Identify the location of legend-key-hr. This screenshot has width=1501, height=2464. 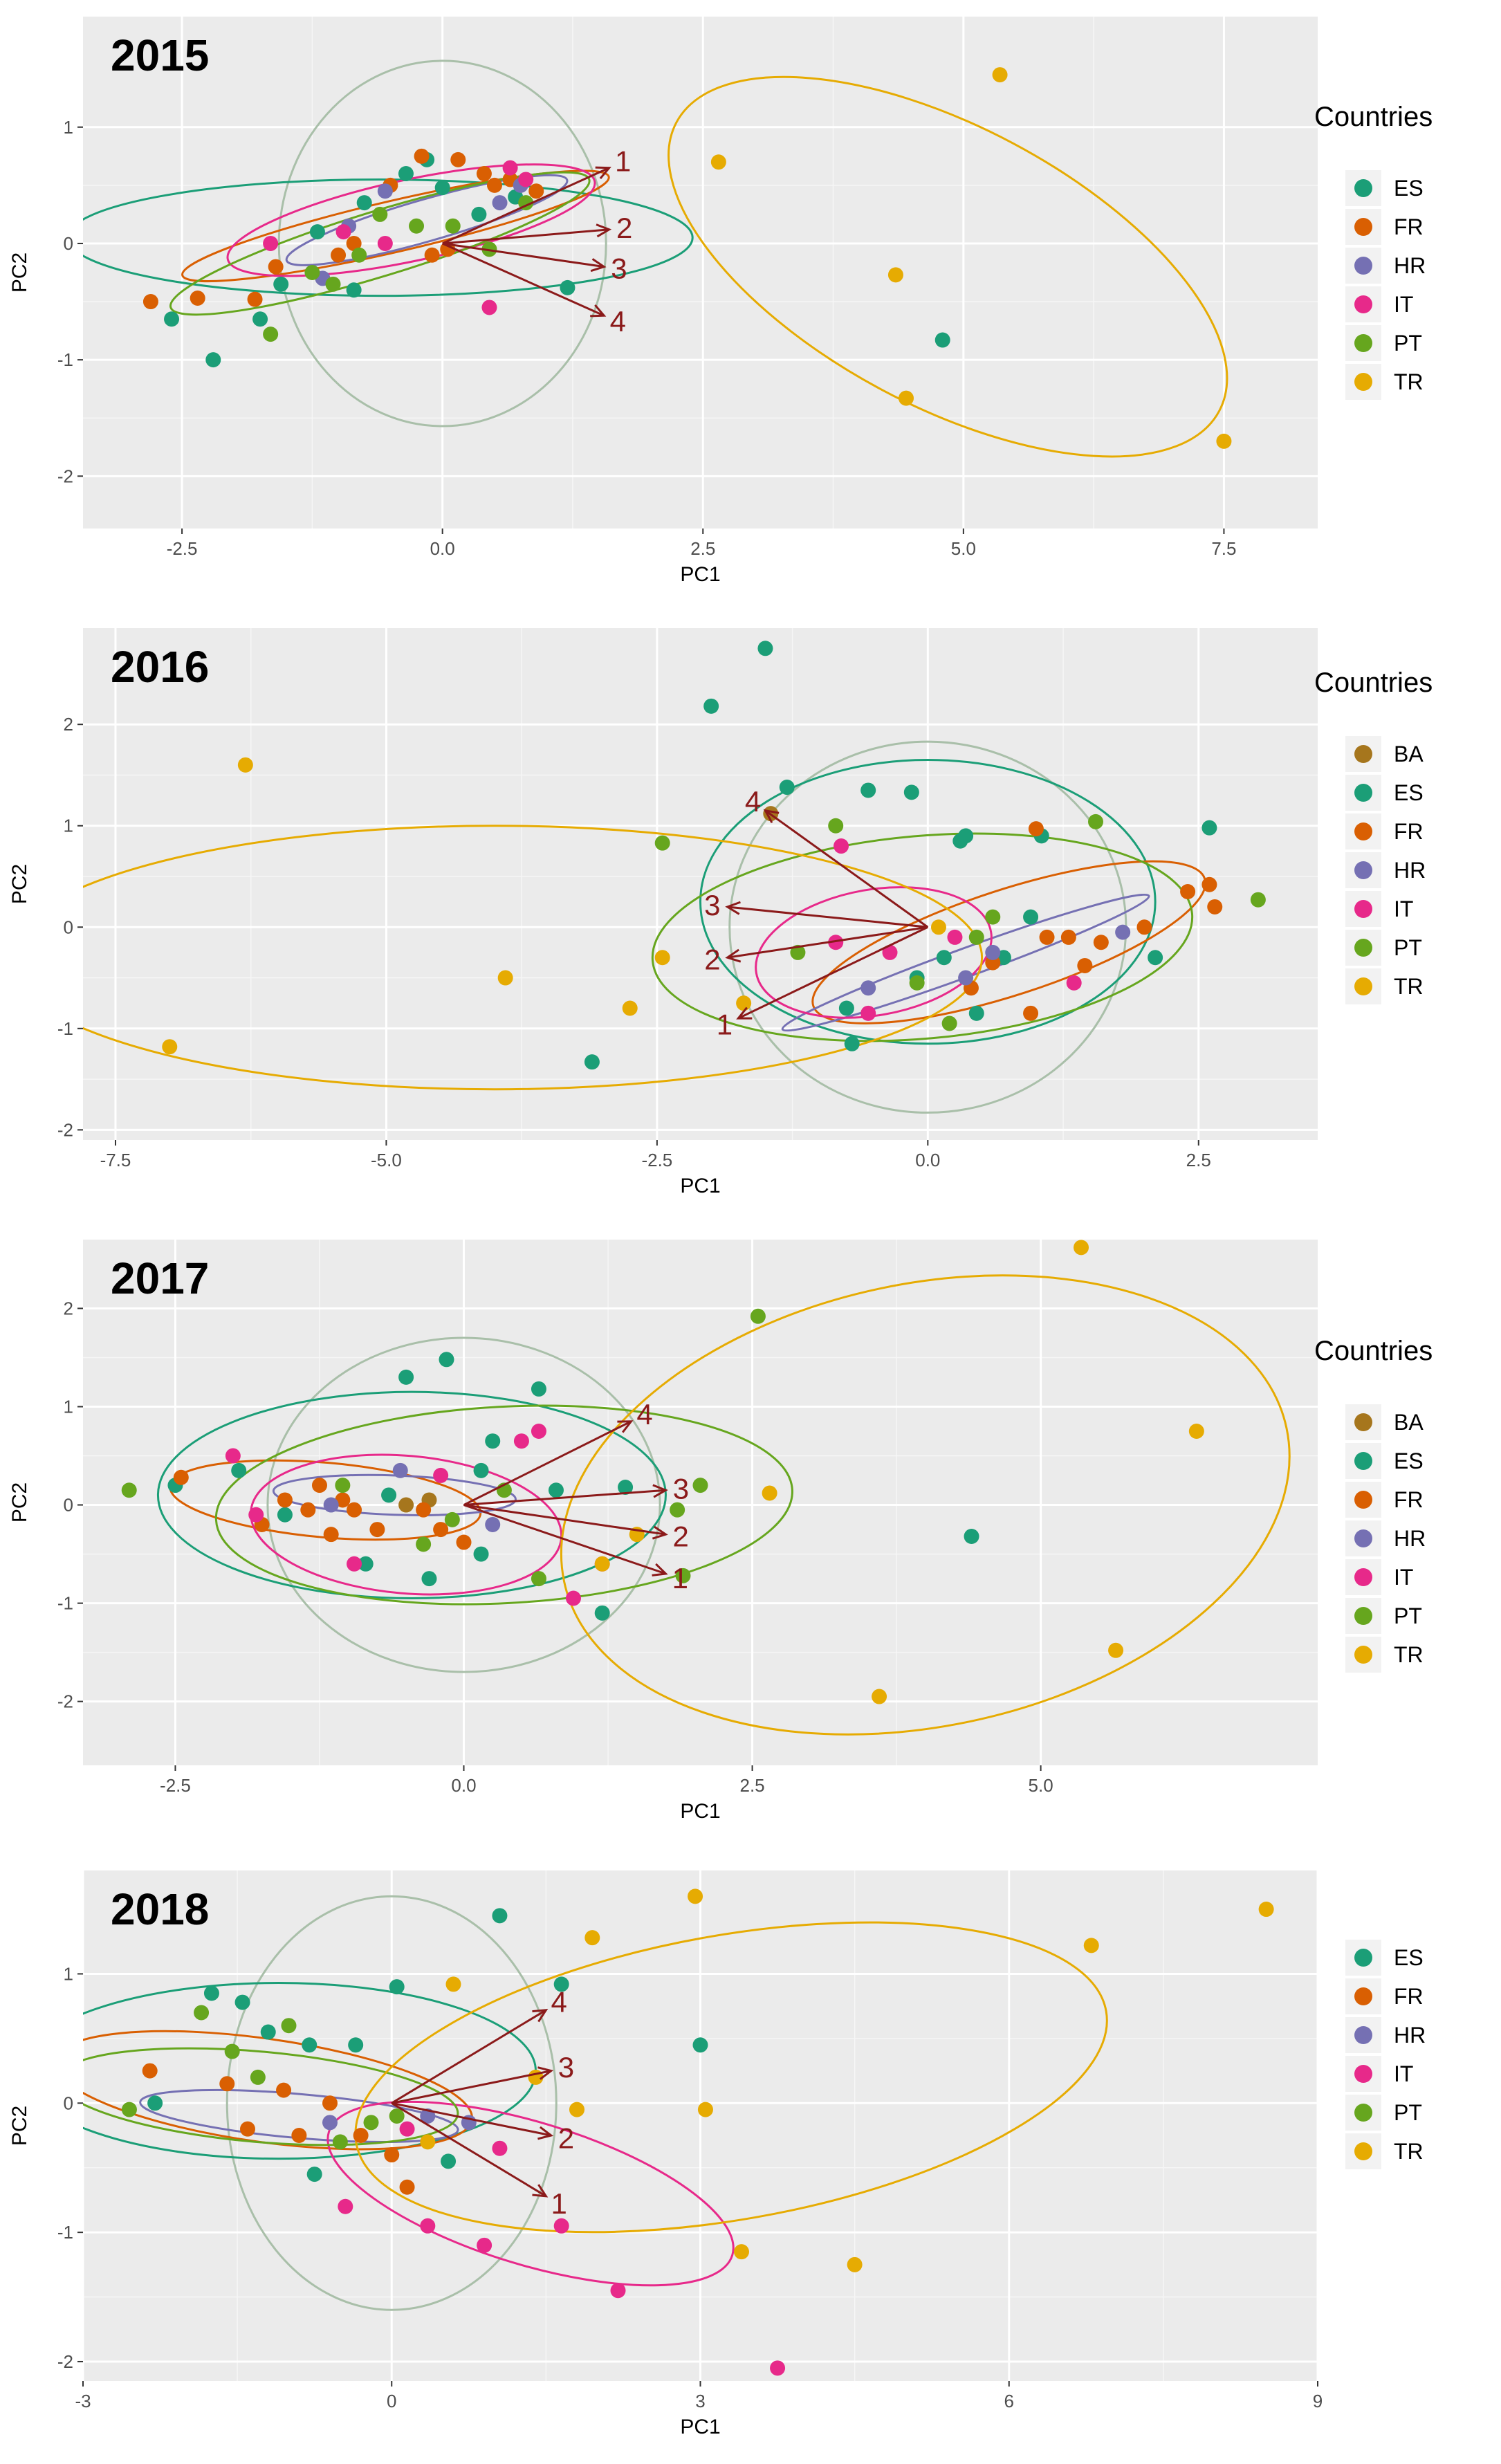
(1363, 870).